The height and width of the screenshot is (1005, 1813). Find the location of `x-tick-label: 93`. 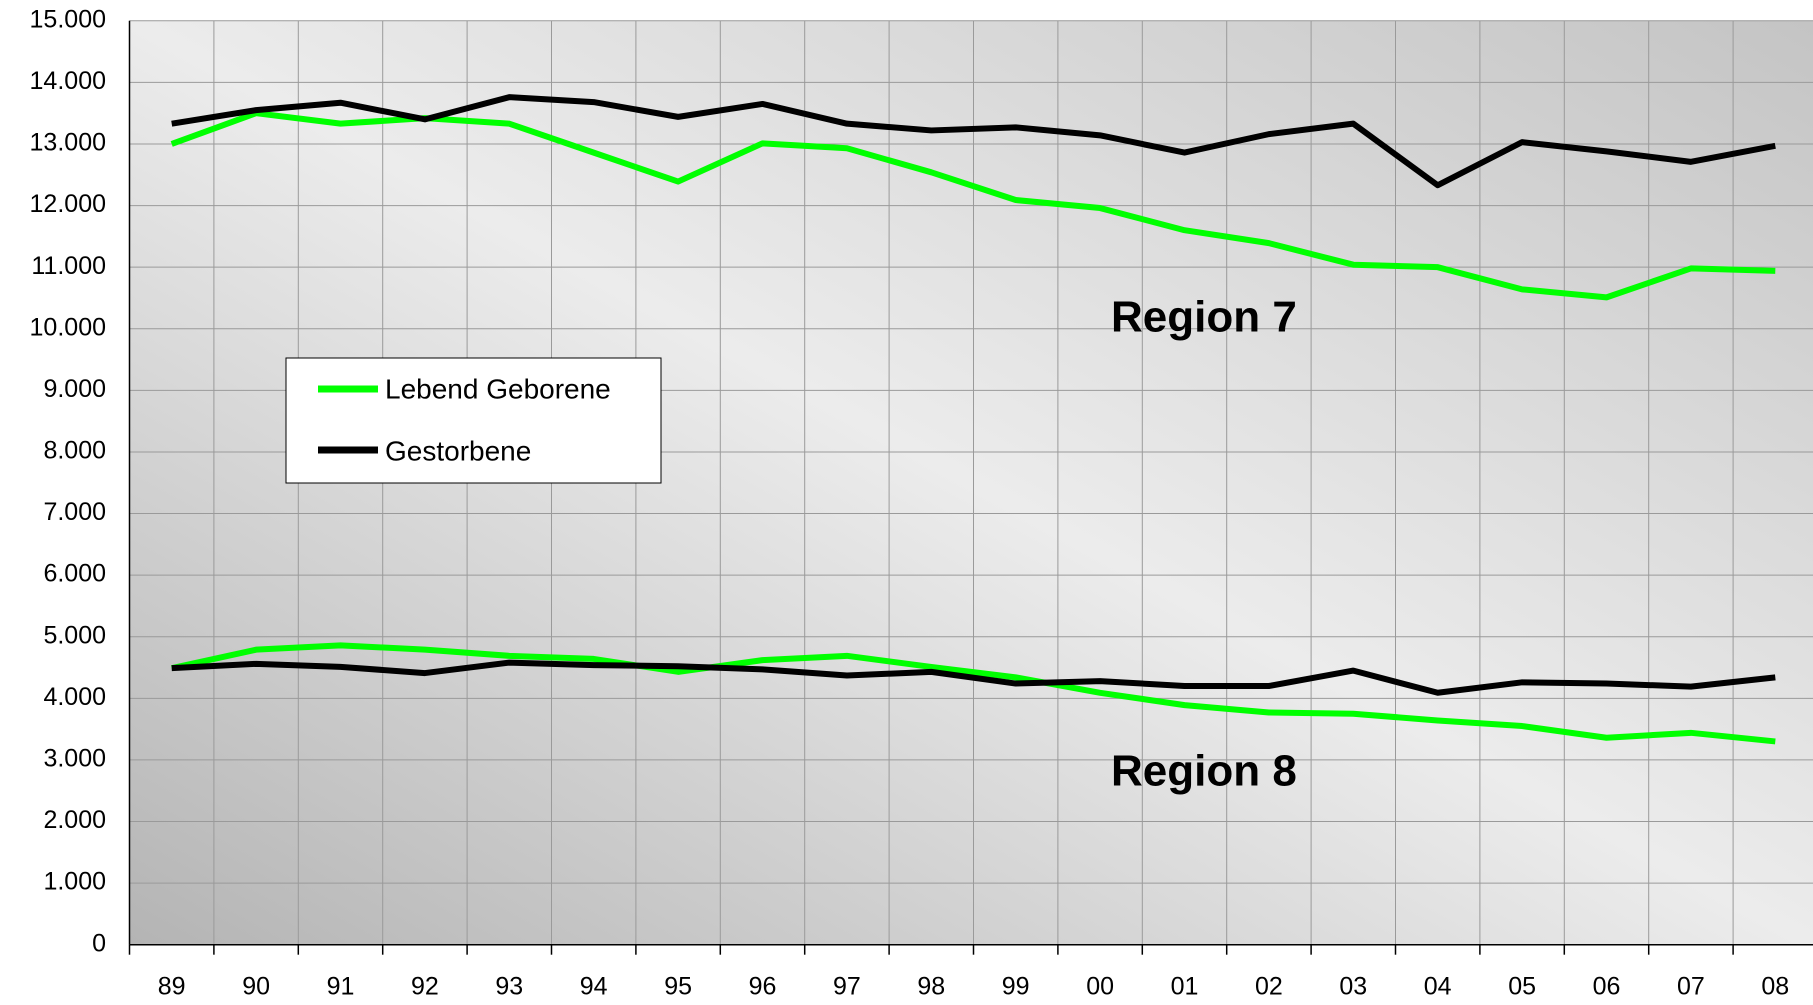

x-tick-label: 93 is located at coordinates (509, 987).